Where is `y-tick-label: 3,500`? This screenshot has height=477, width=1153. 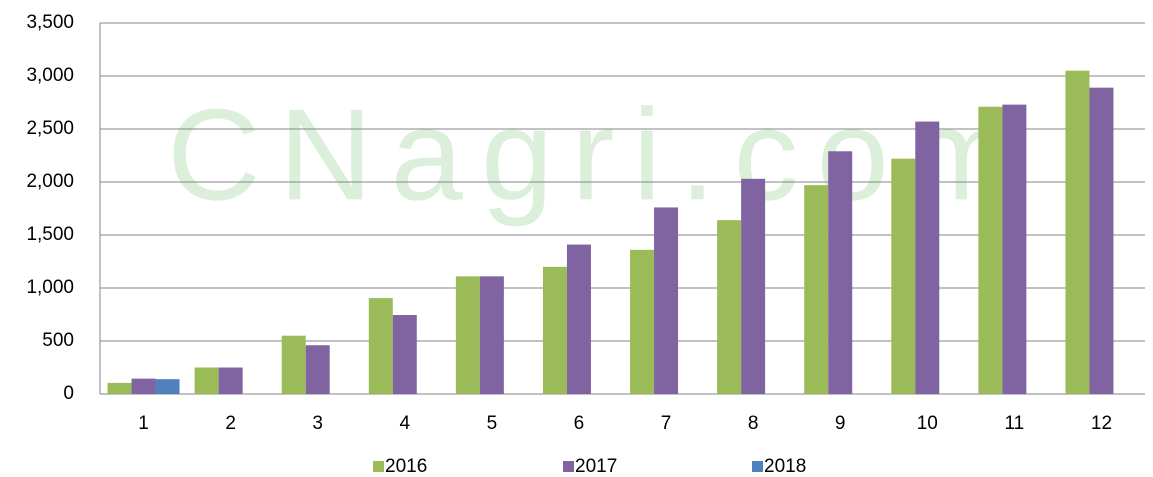 y-tick-label: 3,500 is located at coordinates (50, 22).